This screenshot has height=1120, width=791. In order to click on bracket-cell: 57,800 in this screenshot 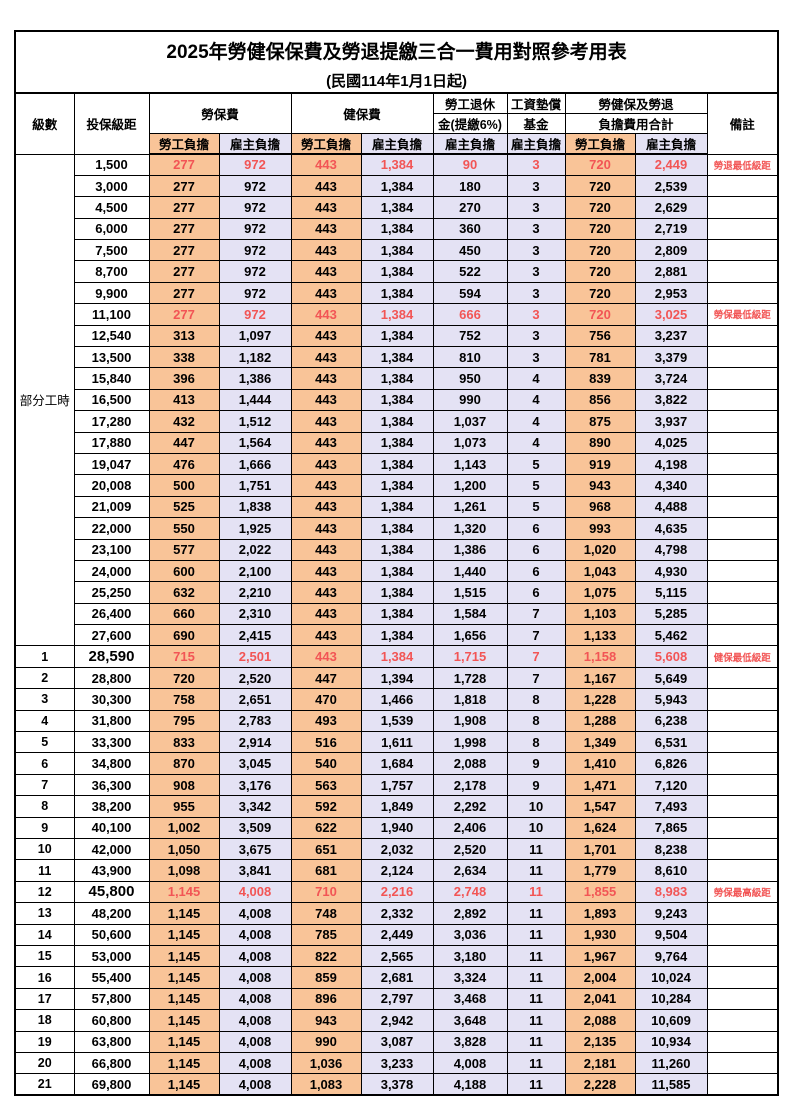, I will do `click(111, 999)`.